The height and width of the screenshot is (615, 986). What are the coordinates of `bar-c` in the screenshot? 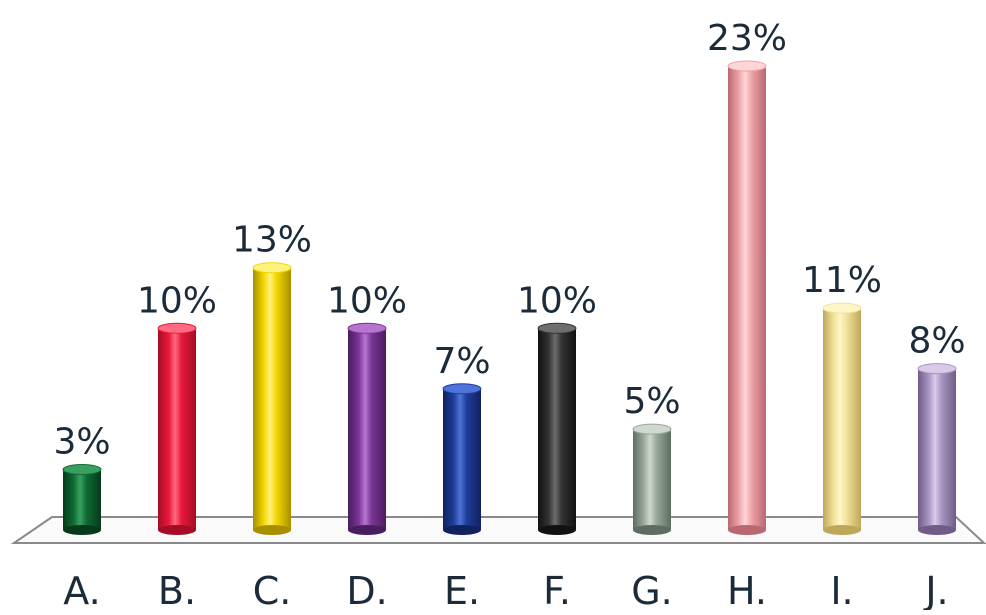 It's located at (272, 398).